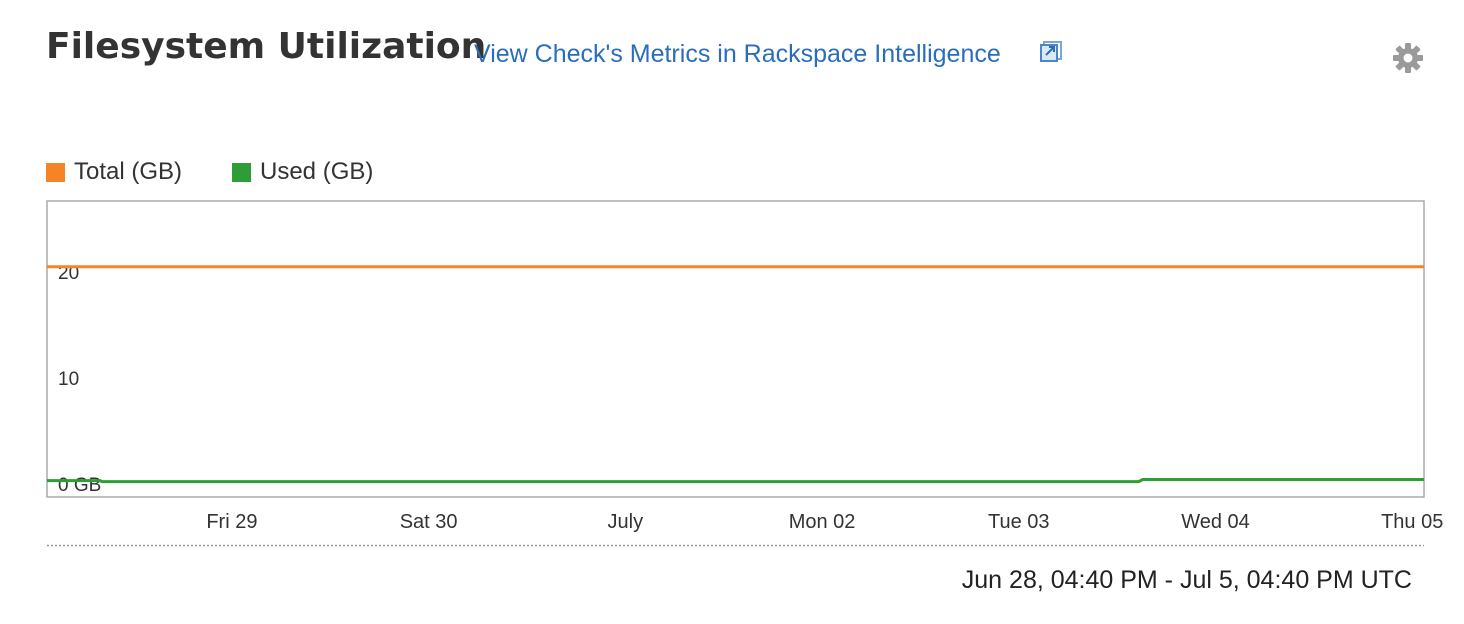  Describe the element at coordinates (626, 522) in the screenshot. I see `x-tick-label: July` at that location.